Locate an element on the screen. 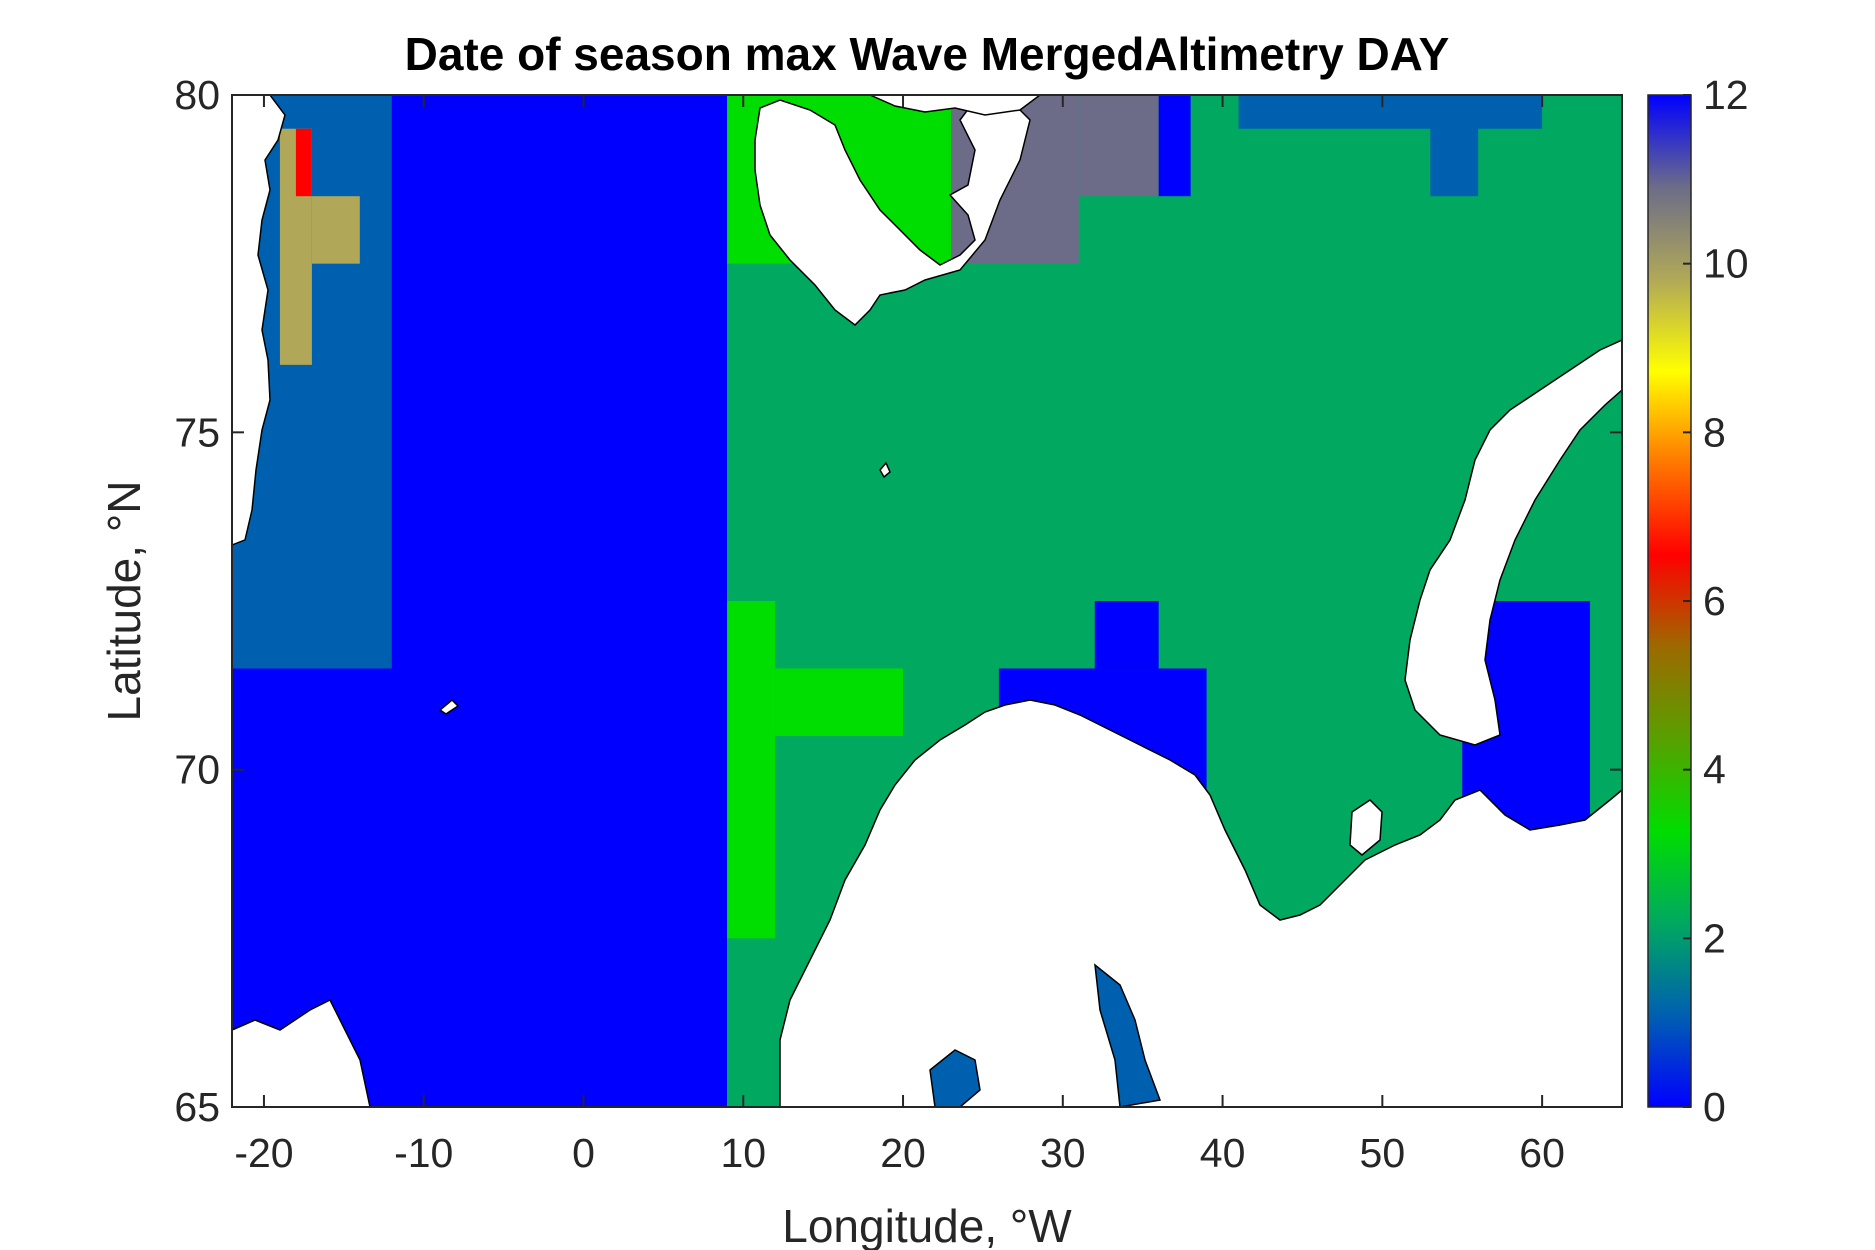 This screenshot has width=1875, height=1250. y-tick-label: 70 is located at coordinates (197, 770).